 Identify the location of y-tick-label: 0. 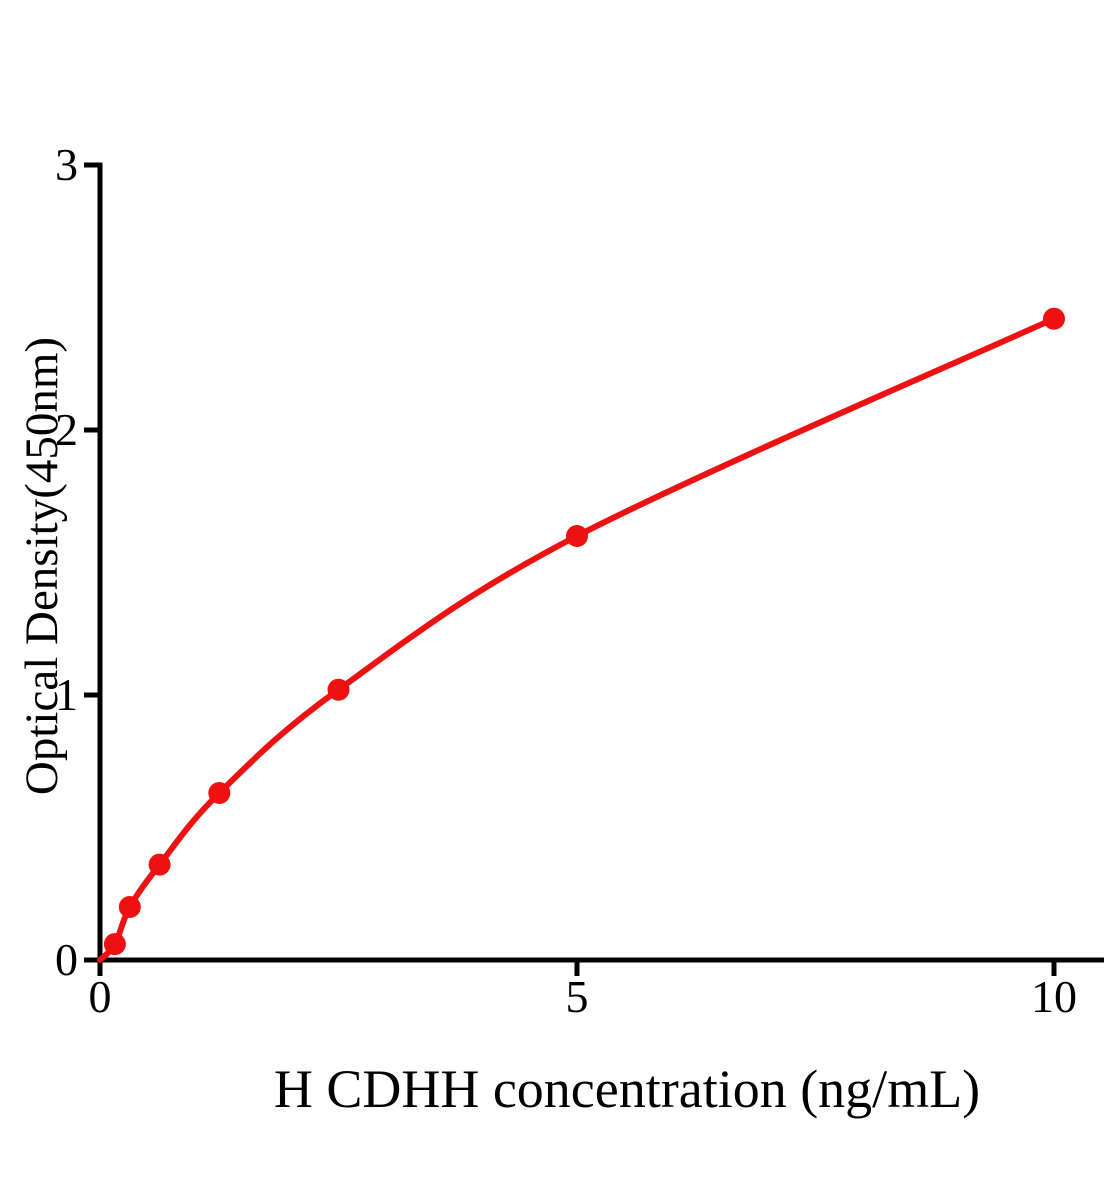
(66, 959).